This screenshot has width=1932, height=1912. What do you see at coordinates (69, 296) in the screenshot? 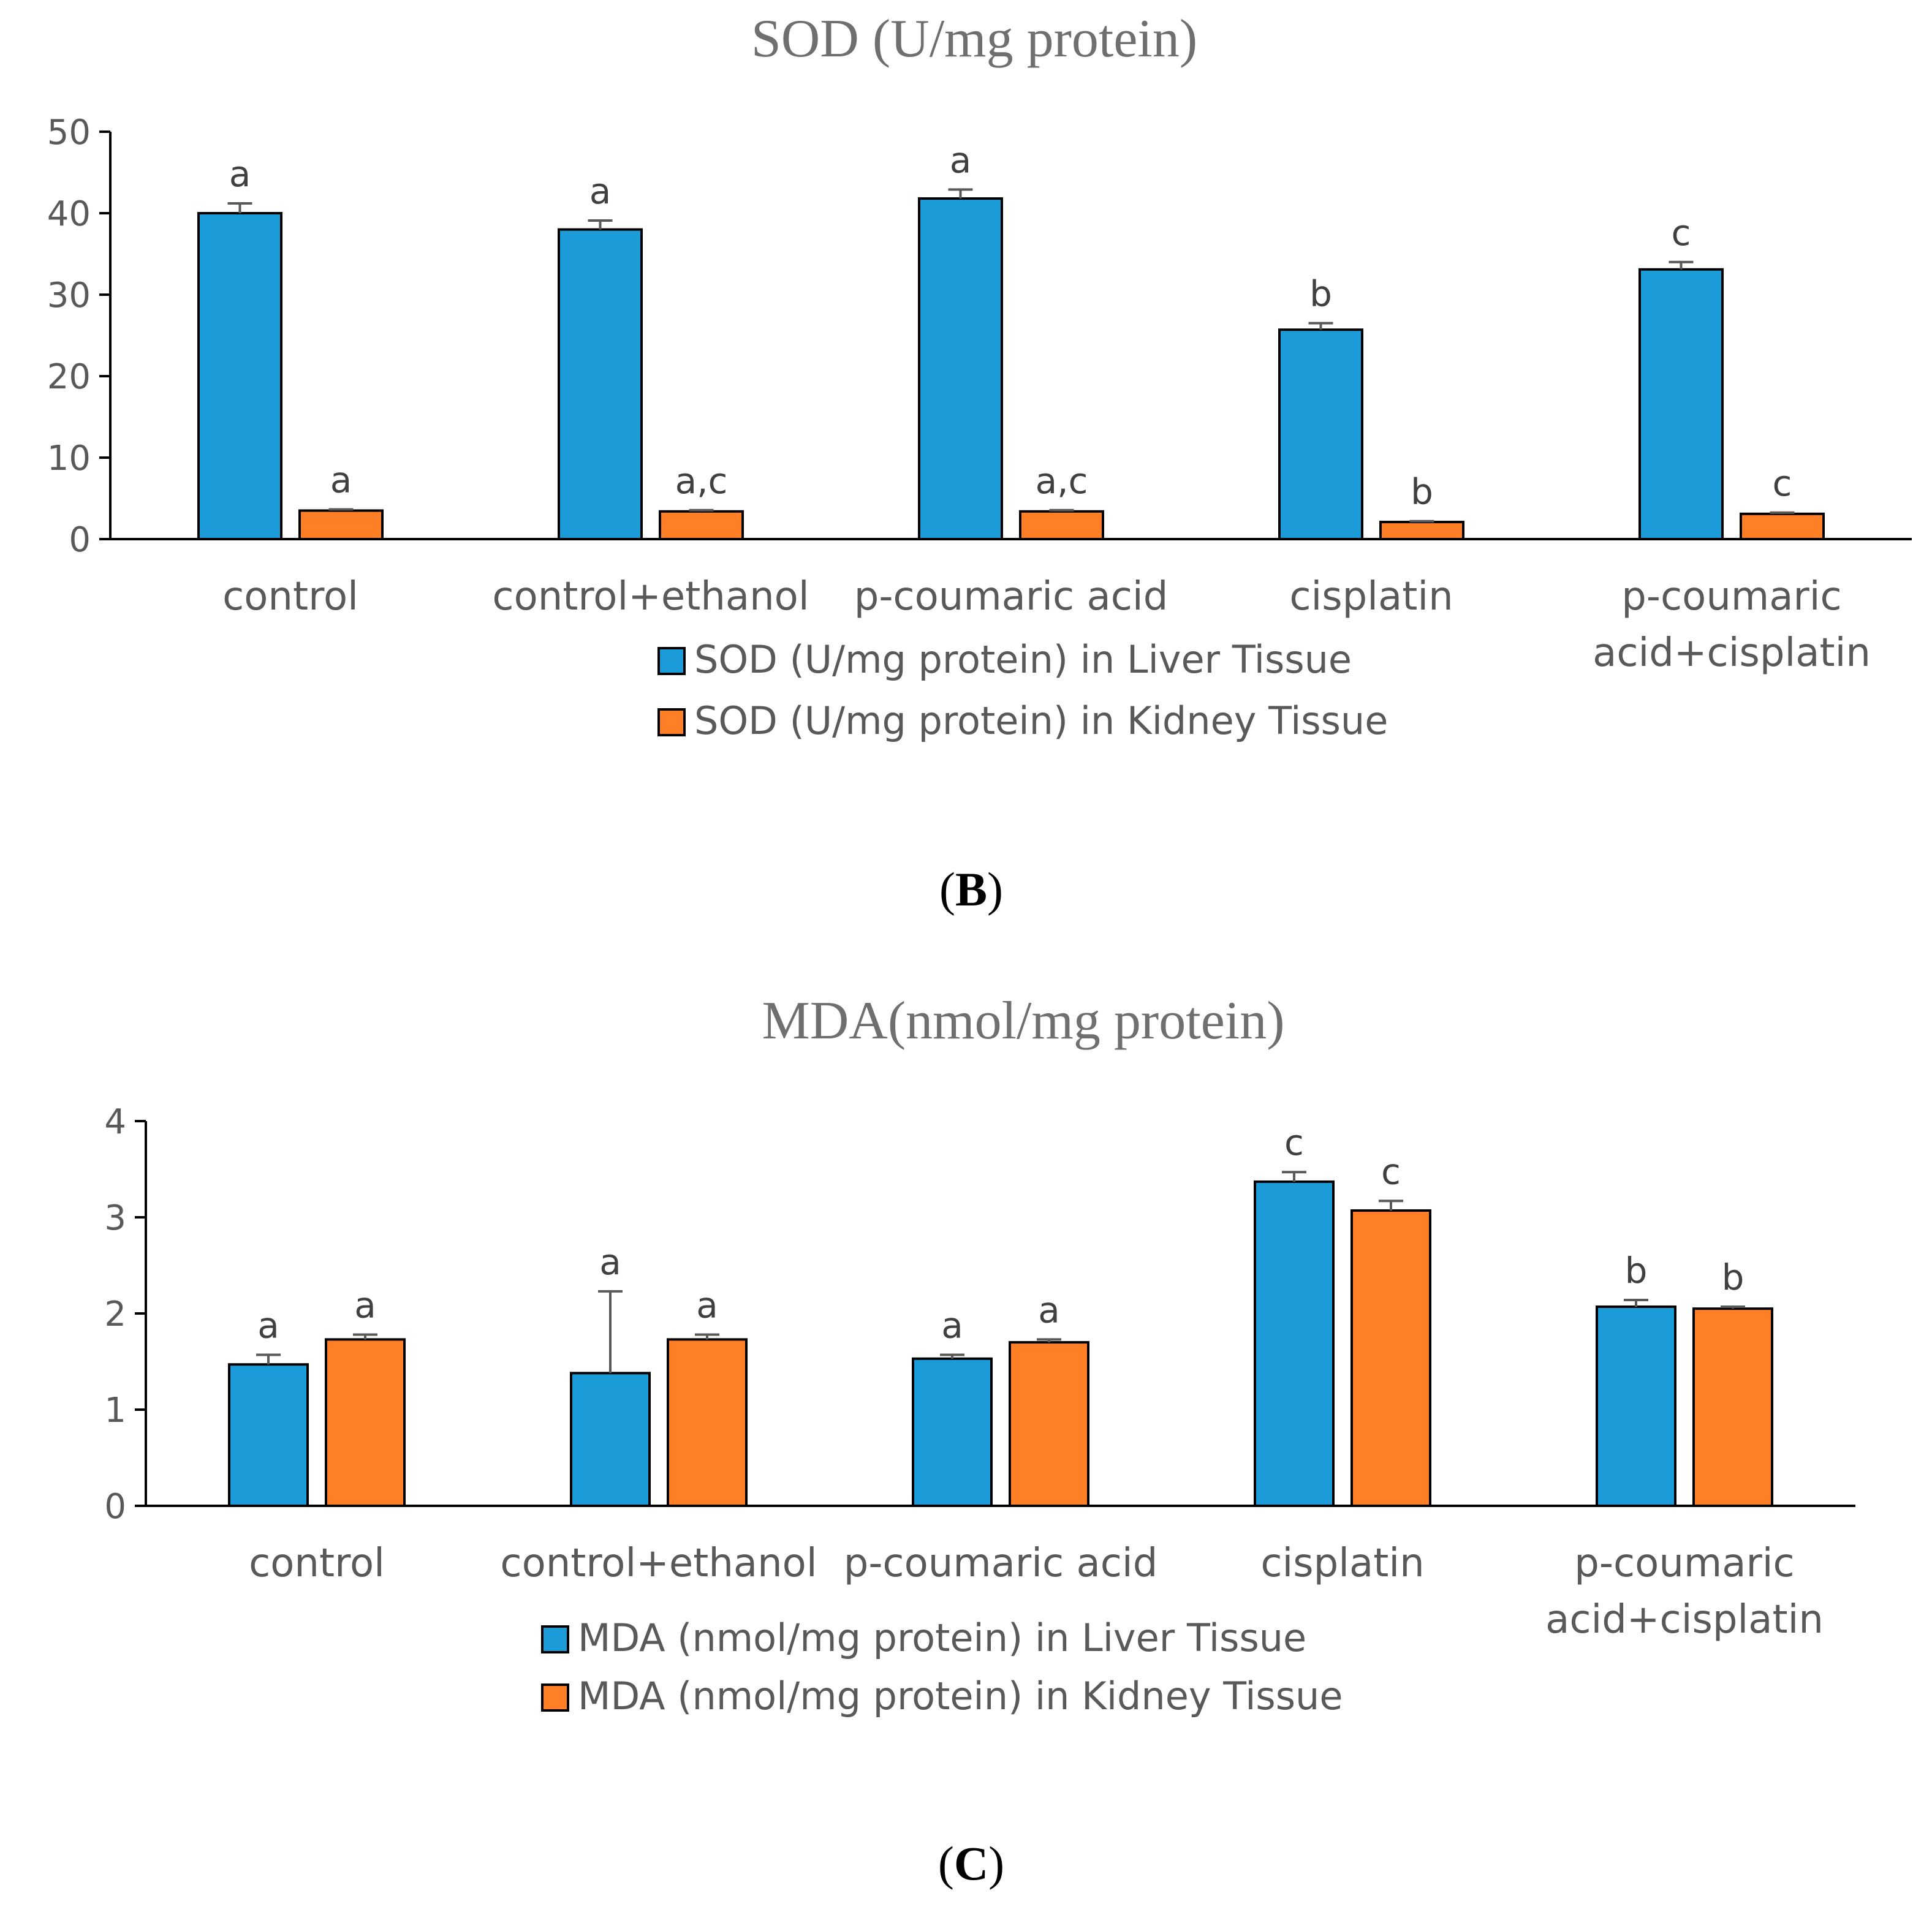
I see `y-tick-label: 30` at bounding box center [69, 296].